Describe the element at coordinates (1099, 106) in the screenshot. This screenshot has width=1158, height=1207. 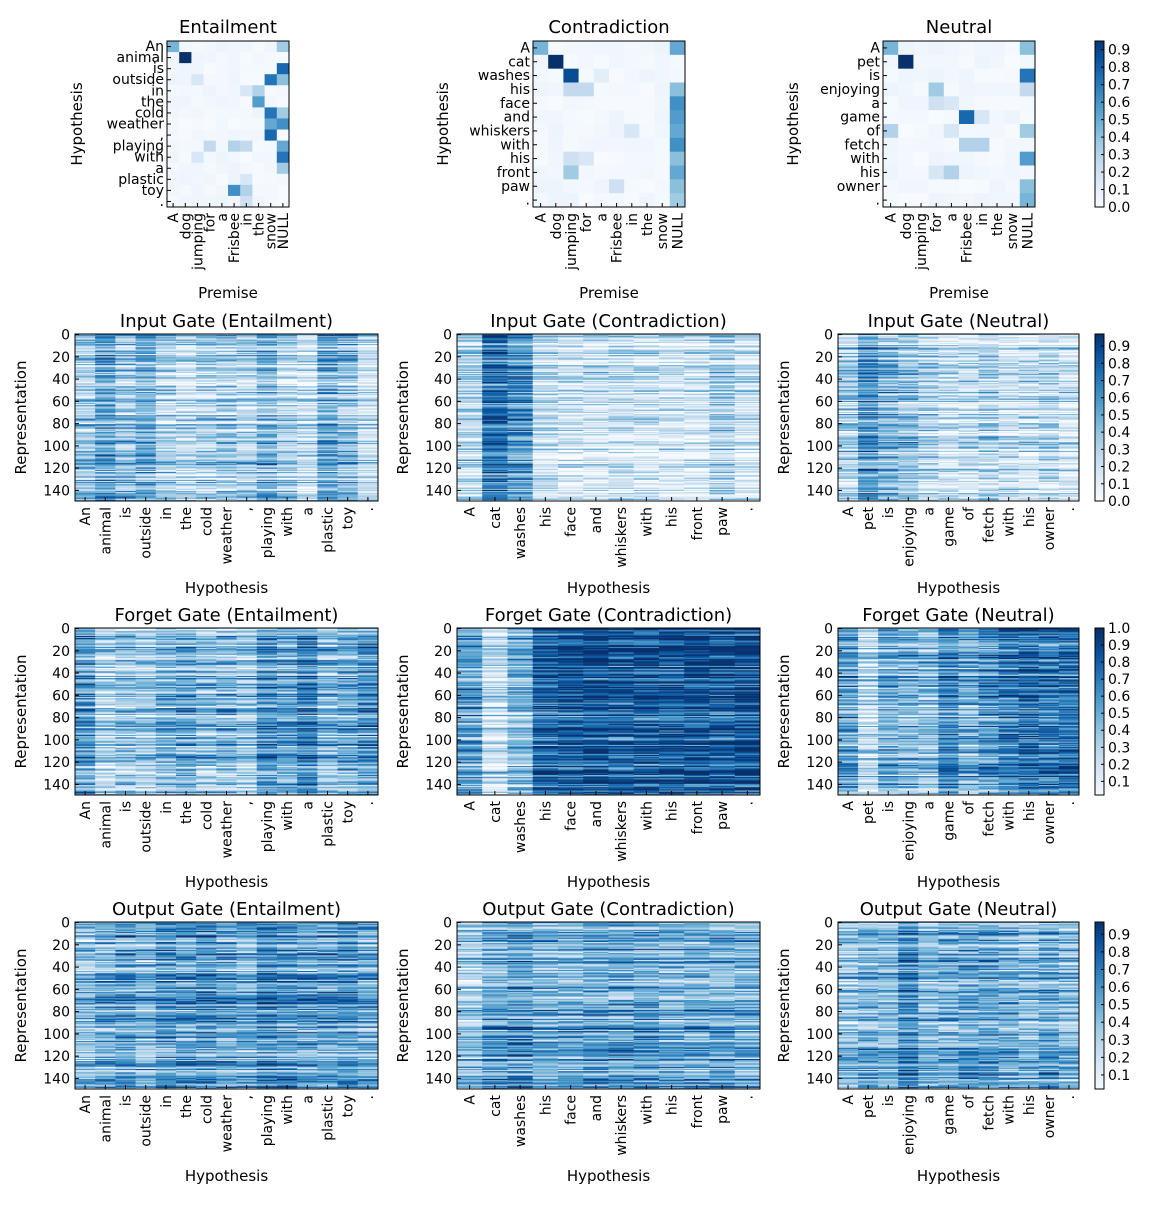
I see `colorbar-segment` at that location.